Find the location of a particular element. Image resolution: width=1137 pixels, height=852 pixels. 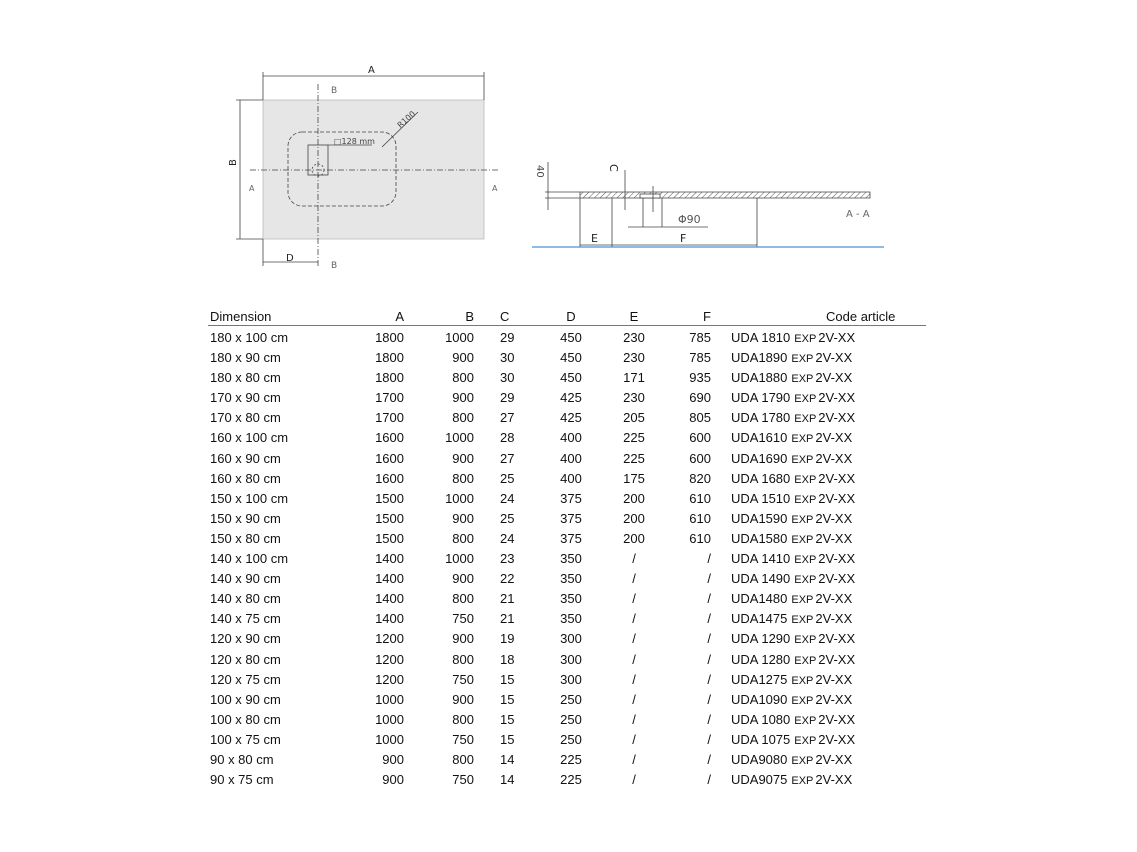

cell-dimension: 160 x 80 cm is located at coordinates (245, 478).